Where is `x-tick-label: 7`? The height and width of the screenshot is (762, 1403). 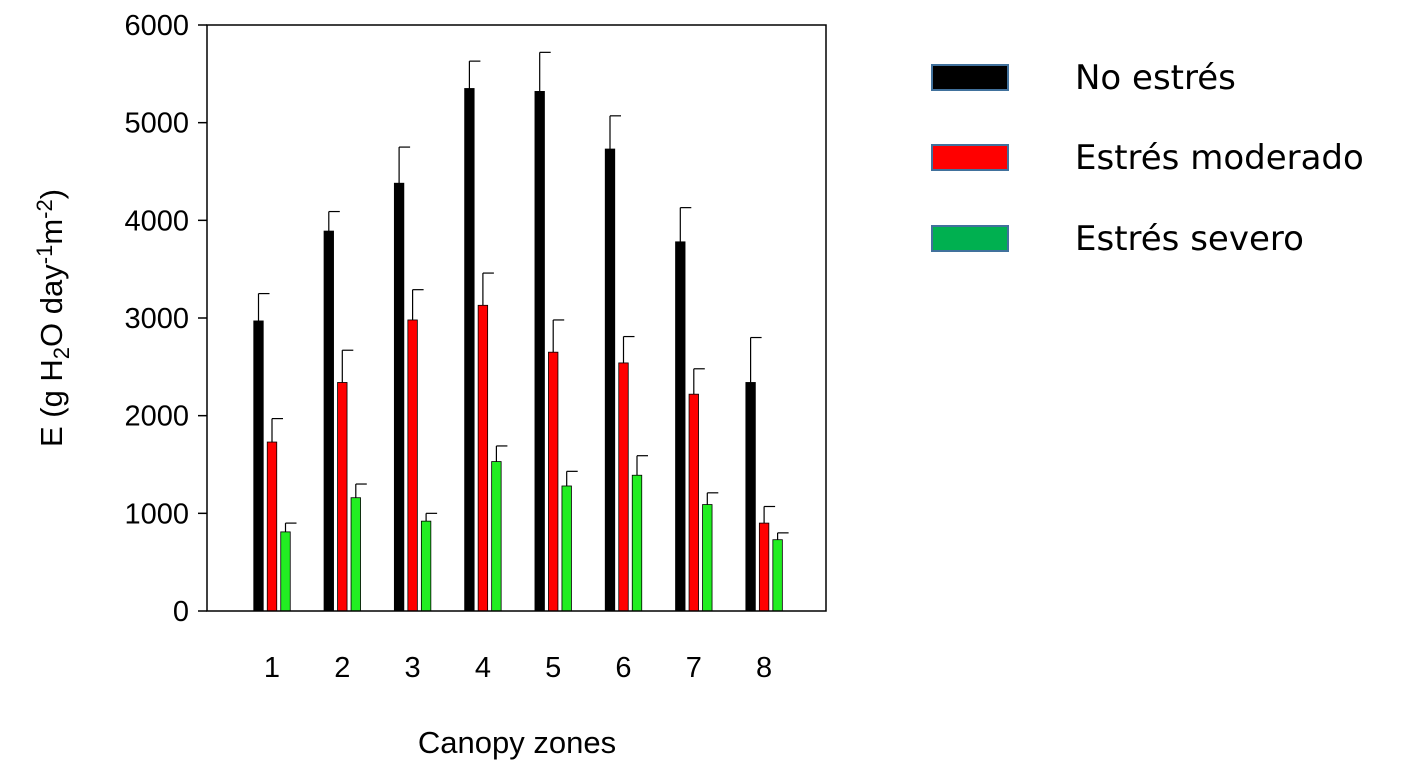
x-tick-label: 7 is located at coordinates (694, 668).